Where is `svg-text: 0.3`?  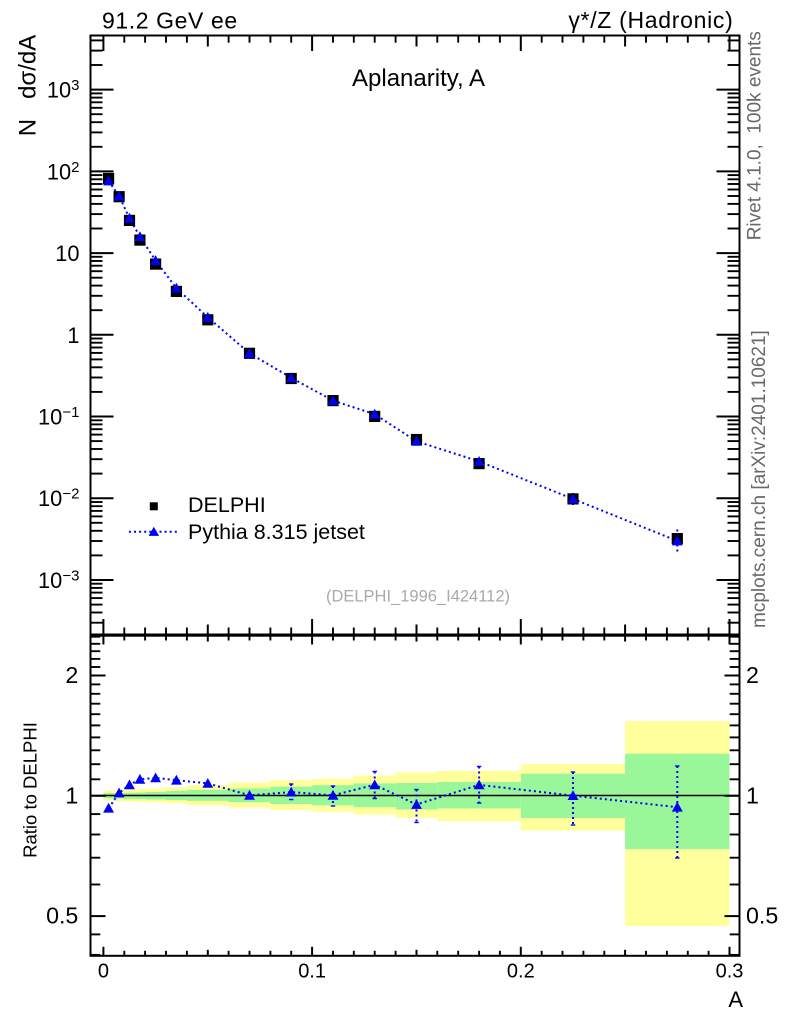 svg-text: 0.3 is located at coordinates (730, 971).